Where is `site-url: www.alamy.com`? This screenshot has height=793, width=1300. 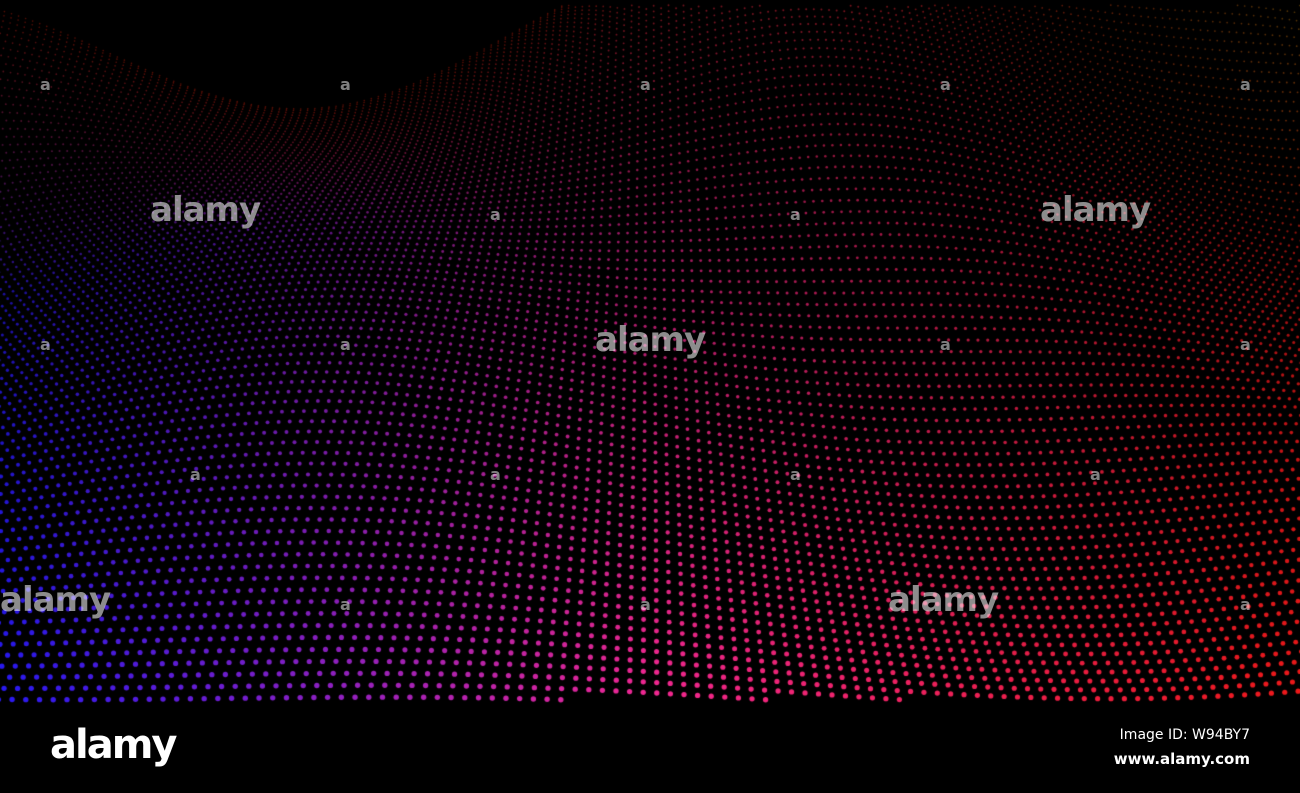 site-url: www.alamy.com is located at coordinates (1181, 759).